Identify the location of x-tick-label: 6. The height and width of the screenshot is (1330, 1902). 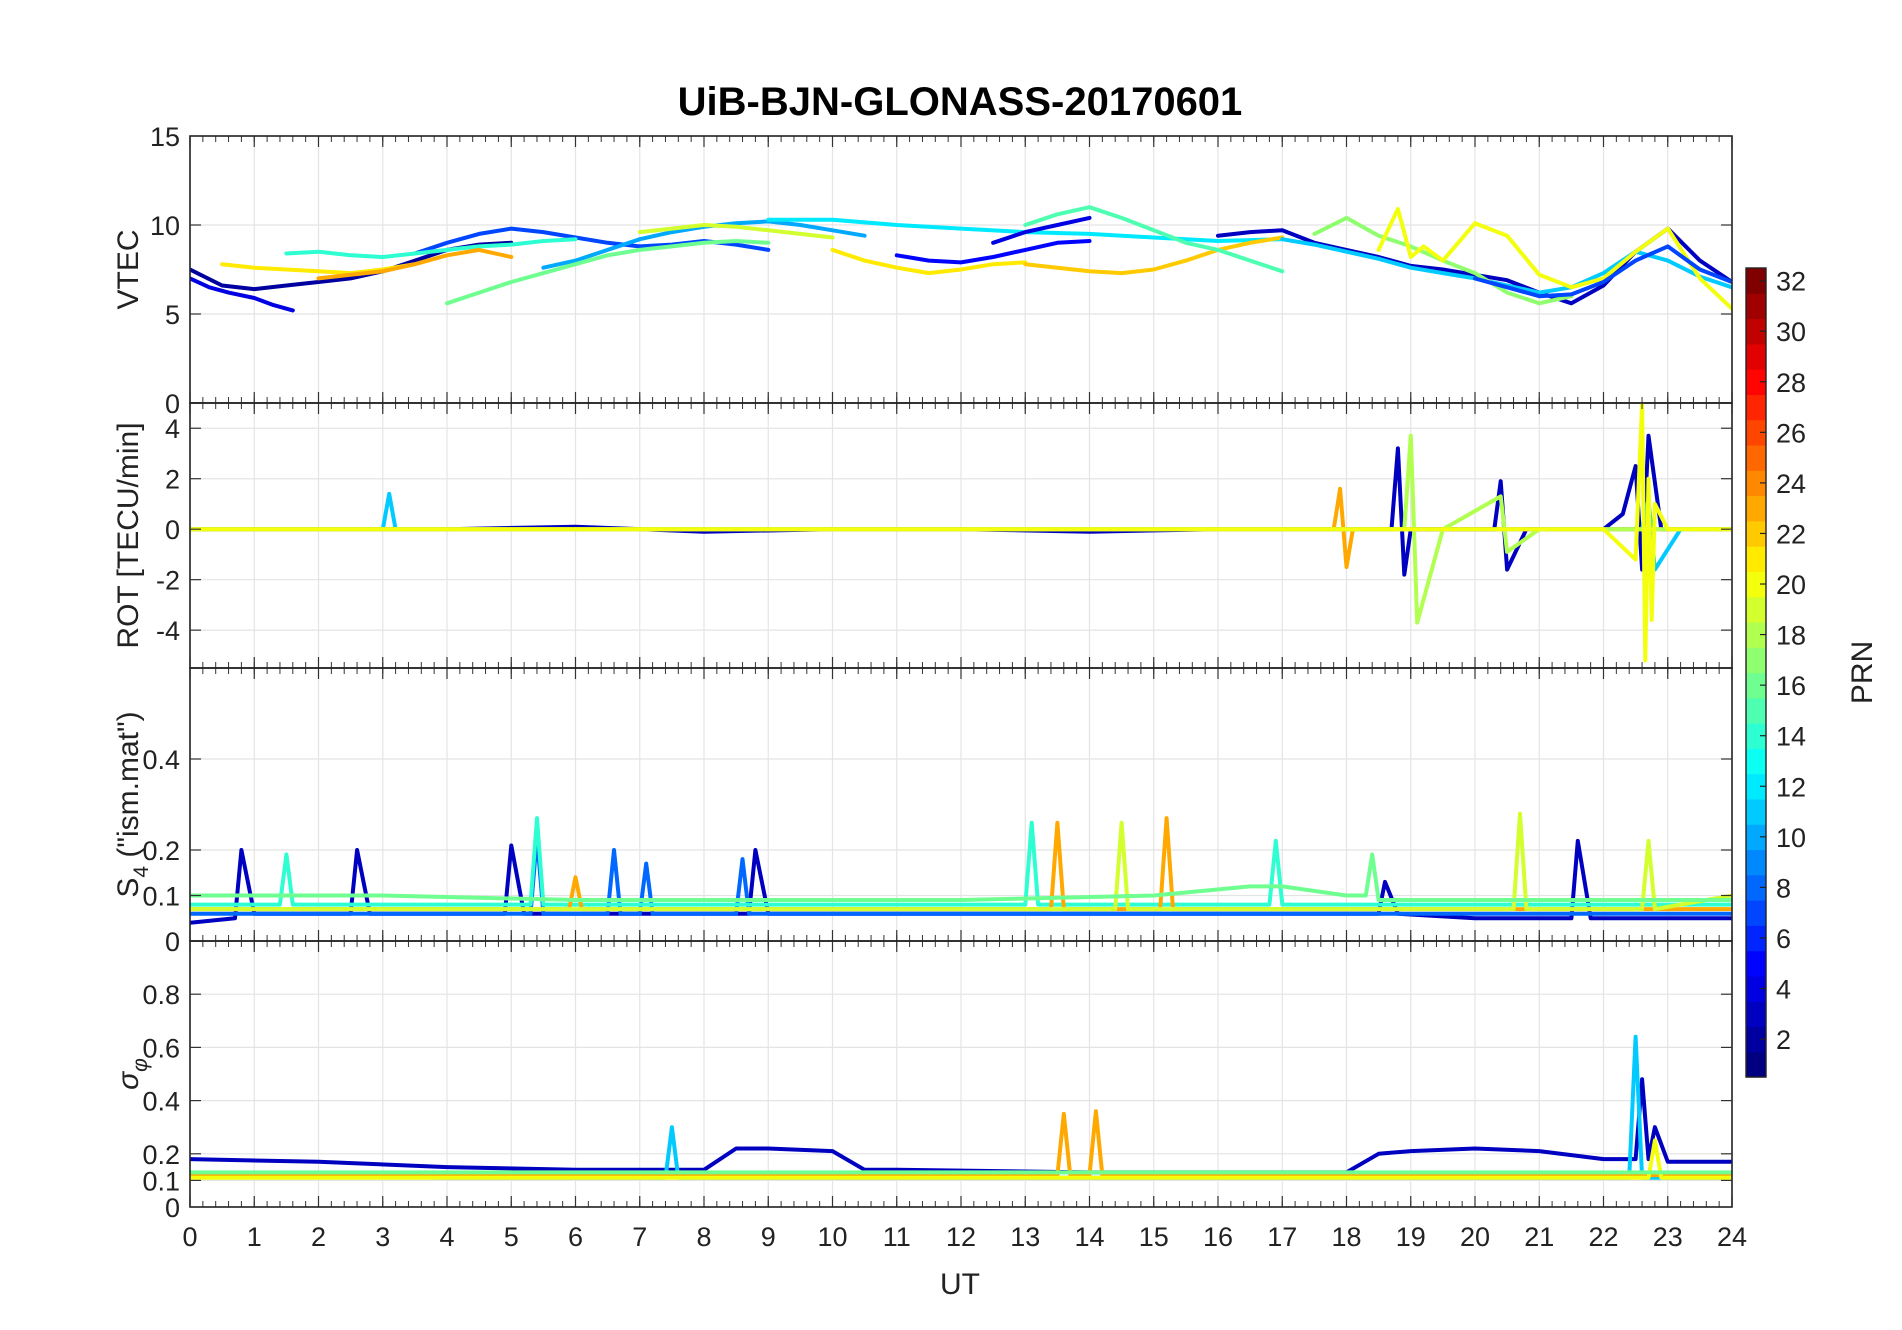
(575, 1237).